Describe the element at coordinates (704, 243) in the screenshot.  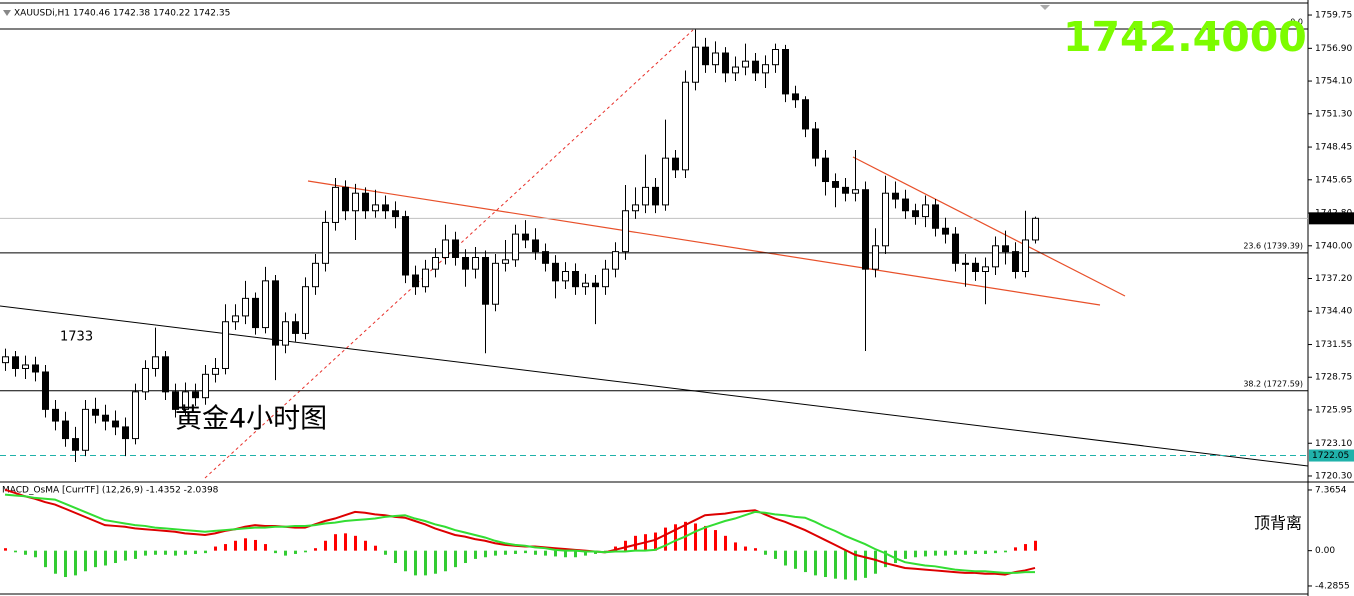
I see `trendline` at that location.